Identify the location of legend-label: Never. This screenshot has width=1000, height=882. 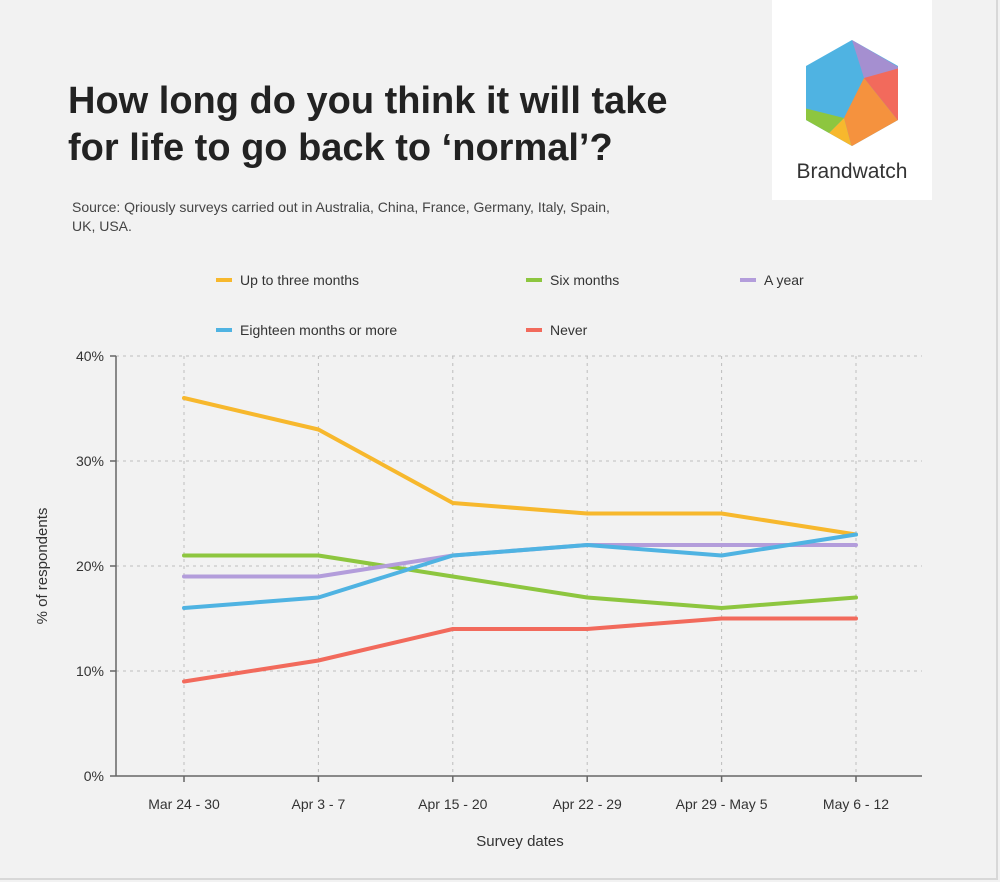
(569, 330).